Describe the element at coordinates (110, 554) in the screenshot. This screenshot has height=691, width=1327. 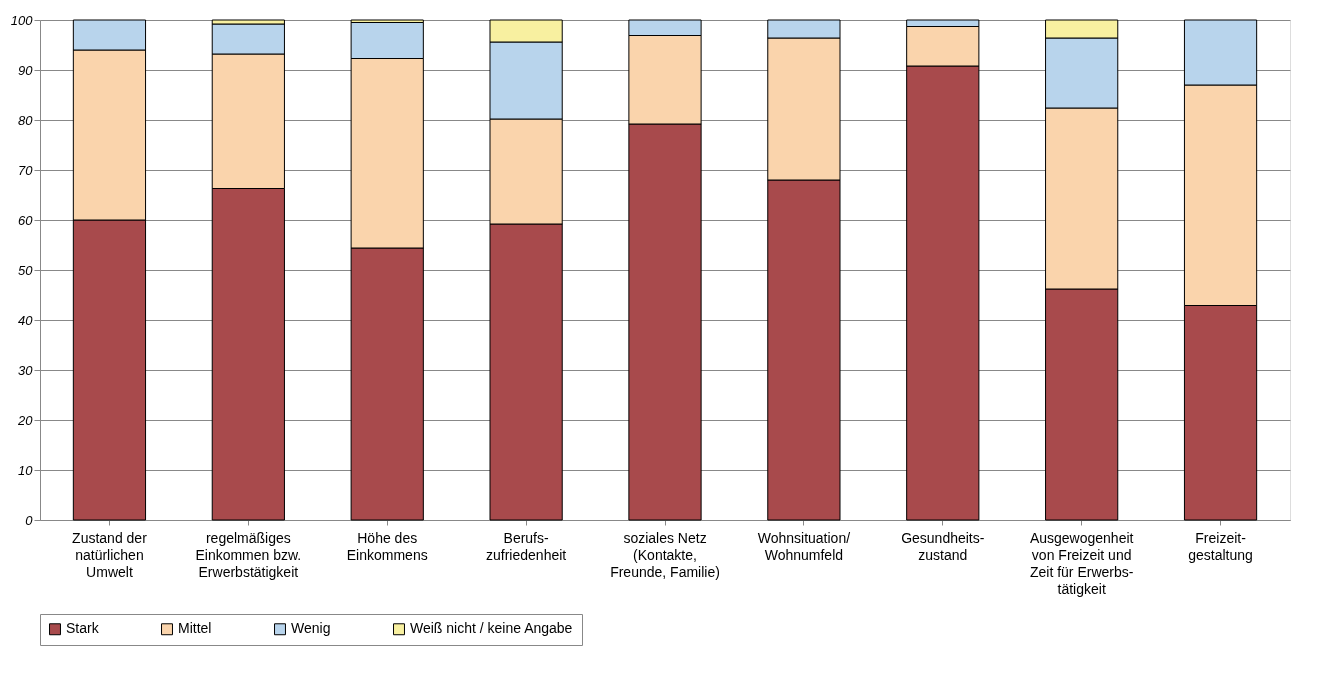
I see `x-tick-label: Zustand der natürlichen Umwelt` at that location.